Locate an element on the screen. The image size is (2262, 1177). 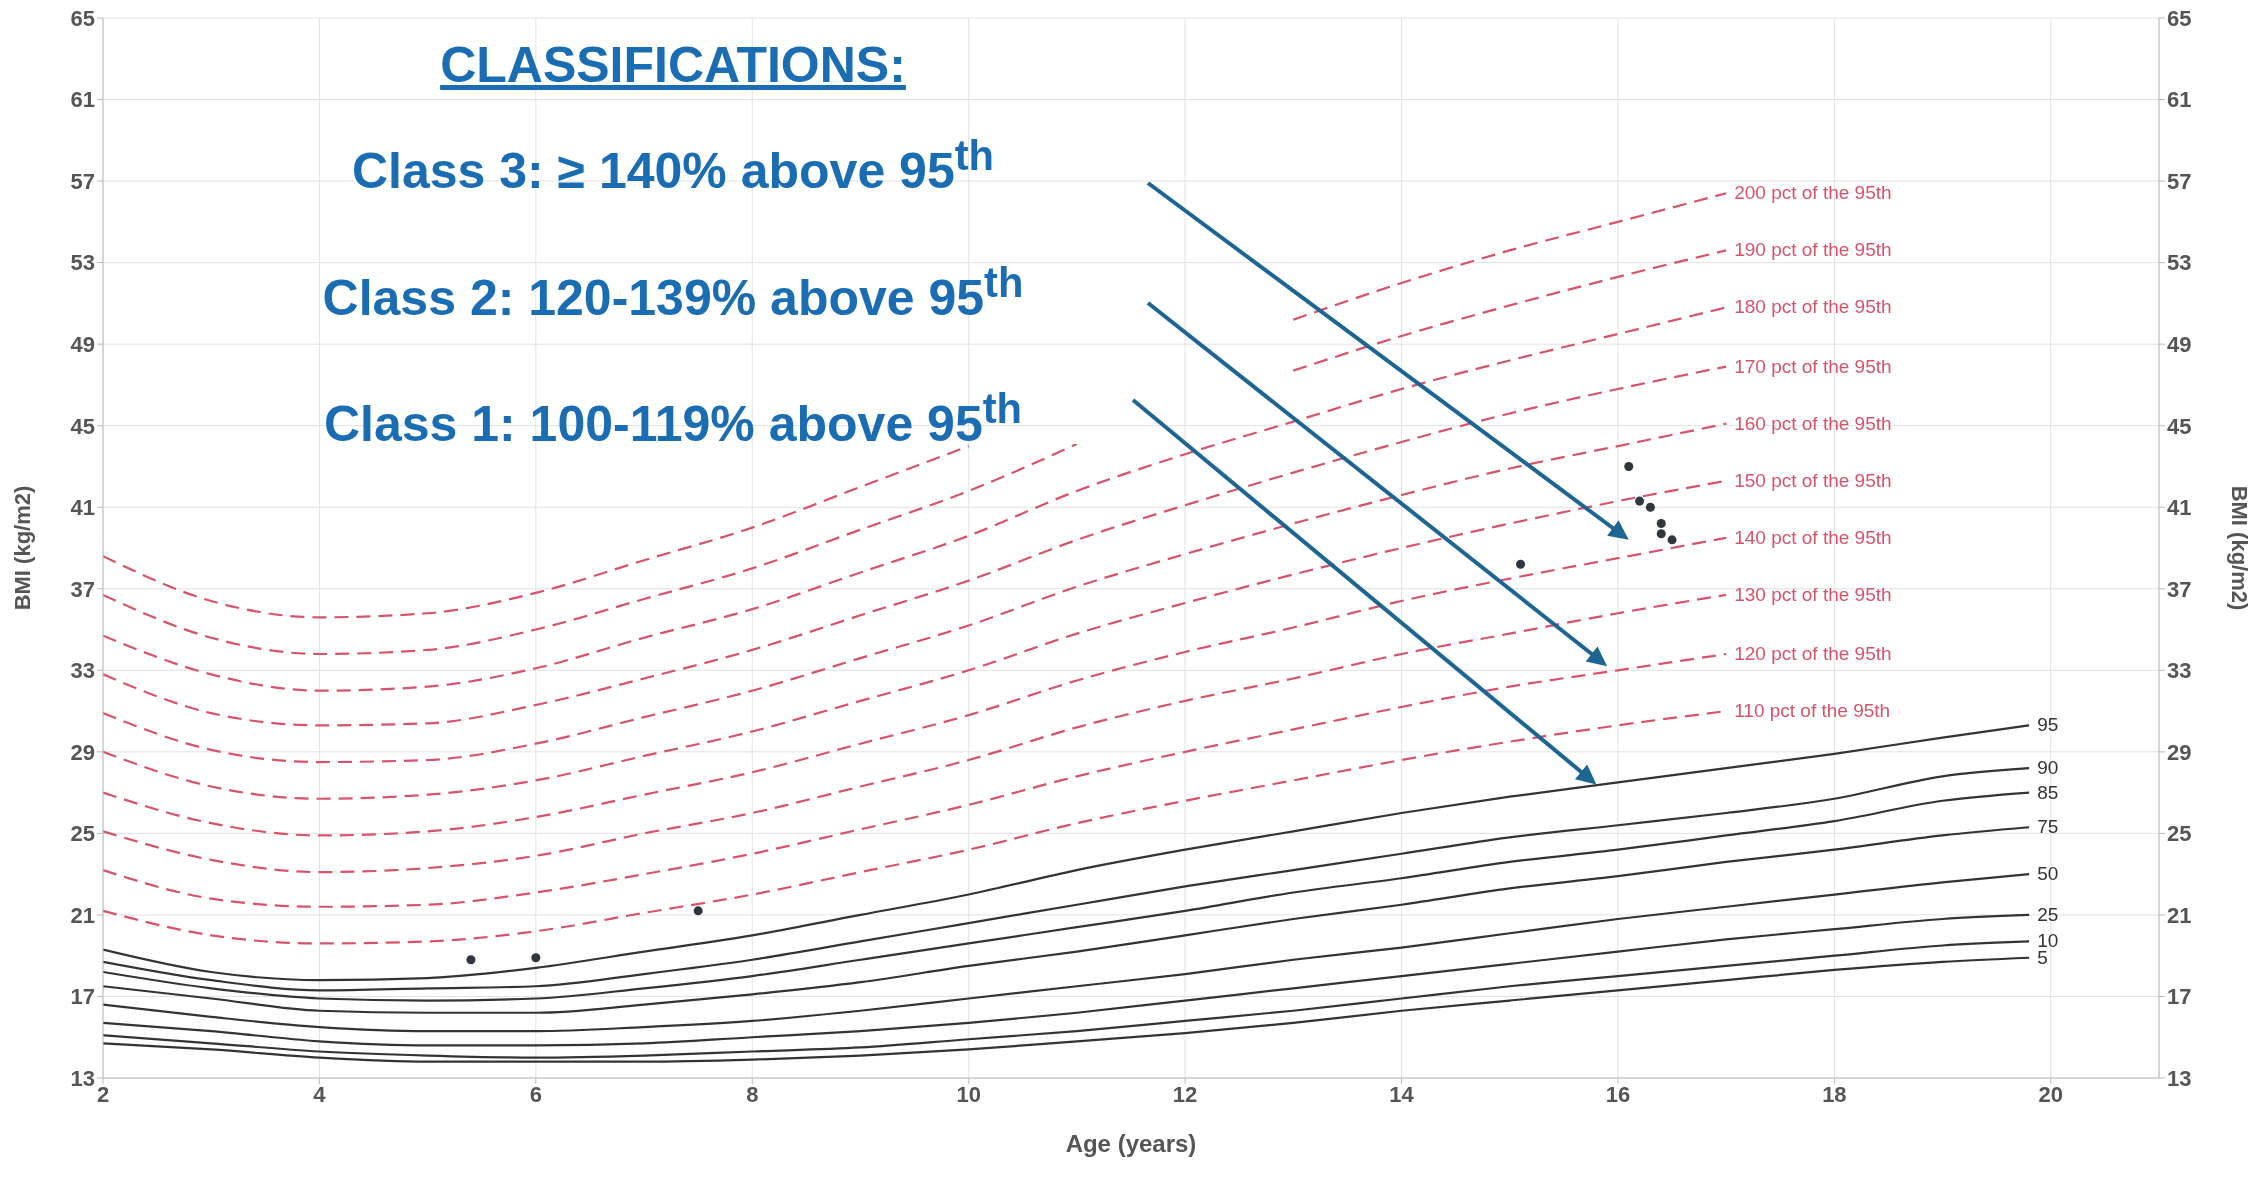
y2-tick-label: 21 is located at coordinates (2179, 915).